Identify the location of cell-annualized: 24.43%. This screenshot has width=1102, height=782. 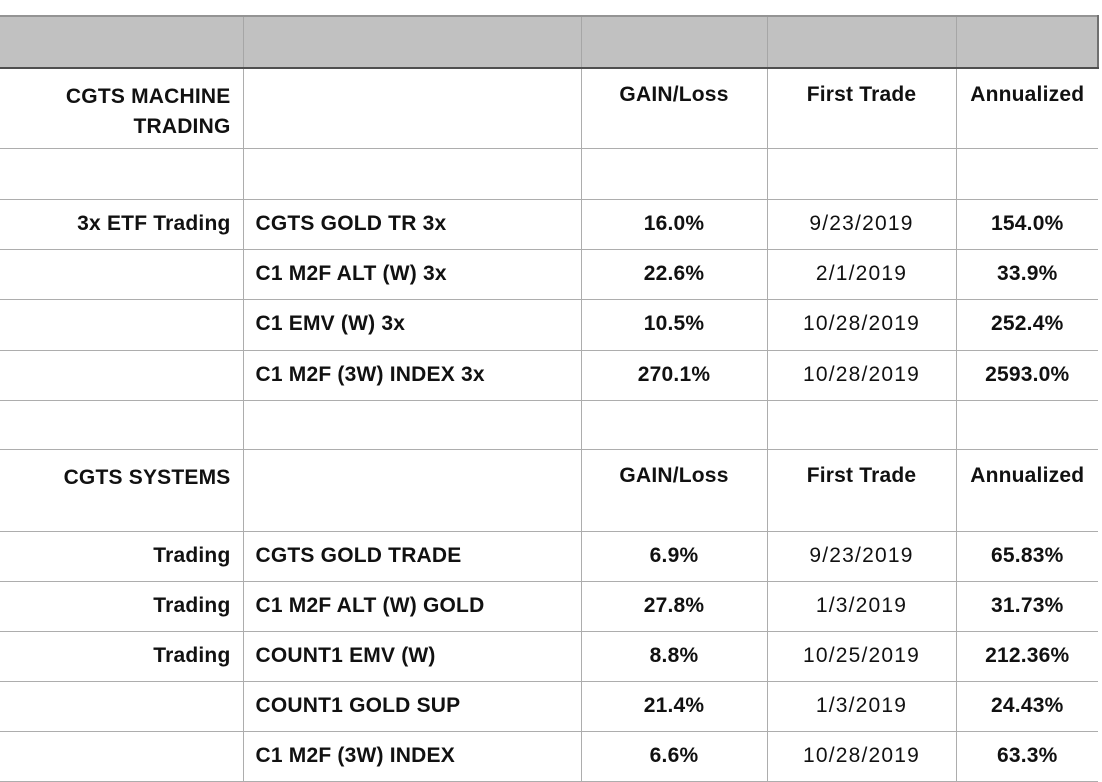
(1027, 706).